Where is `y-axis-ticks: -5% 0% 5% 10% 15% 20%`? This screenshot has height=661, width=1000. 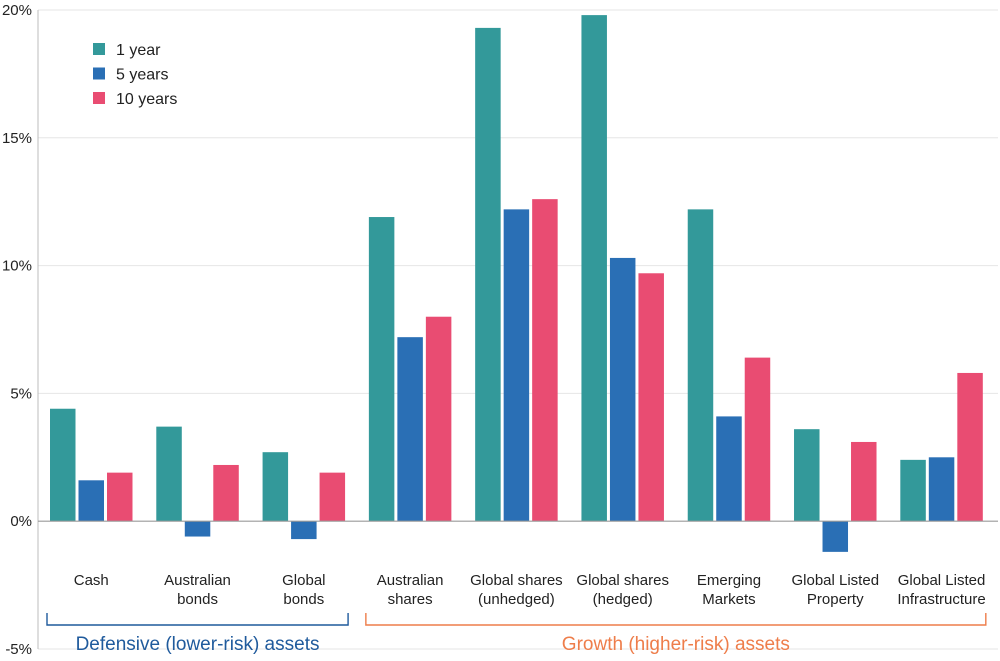
y-axis-ticks: -5% 0% 5% 10% 15% 20% is located at coordinates (17, 330).